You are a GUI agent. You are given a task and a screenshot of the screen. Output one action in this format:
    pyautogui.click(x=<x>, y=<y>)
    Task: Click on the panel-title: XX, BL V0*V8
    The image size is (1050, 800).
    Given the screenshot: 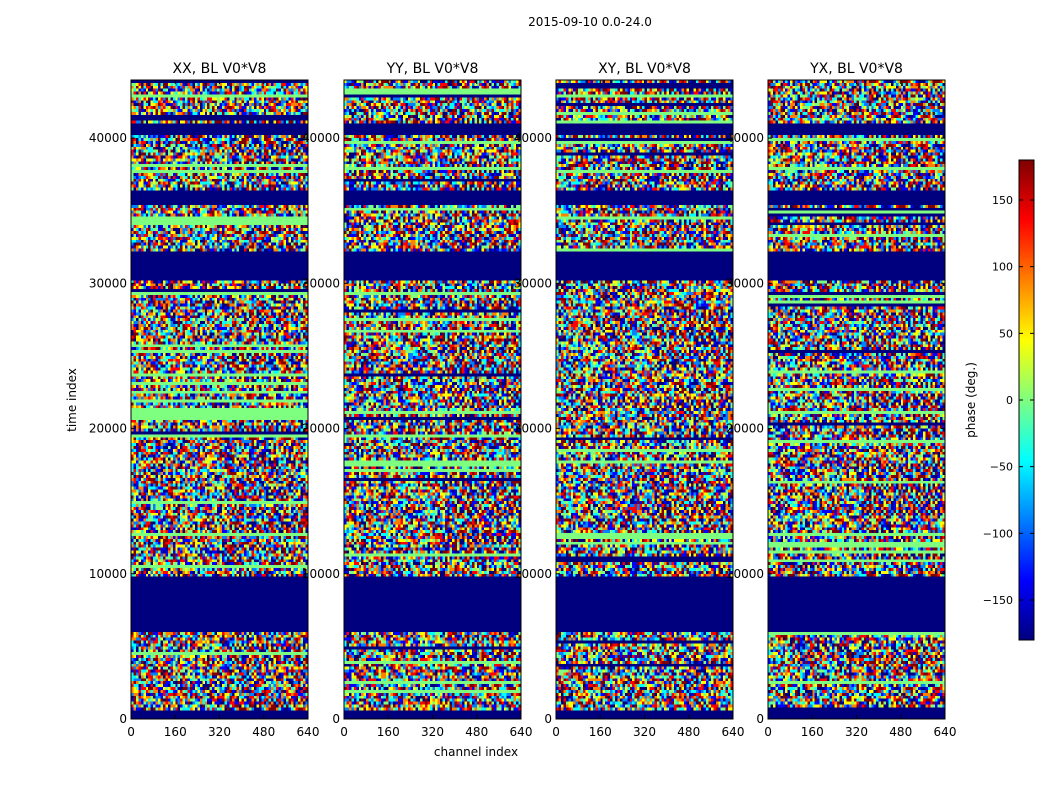 What is the action you would take?
    pyautogui.click(x=220, y=69)
    